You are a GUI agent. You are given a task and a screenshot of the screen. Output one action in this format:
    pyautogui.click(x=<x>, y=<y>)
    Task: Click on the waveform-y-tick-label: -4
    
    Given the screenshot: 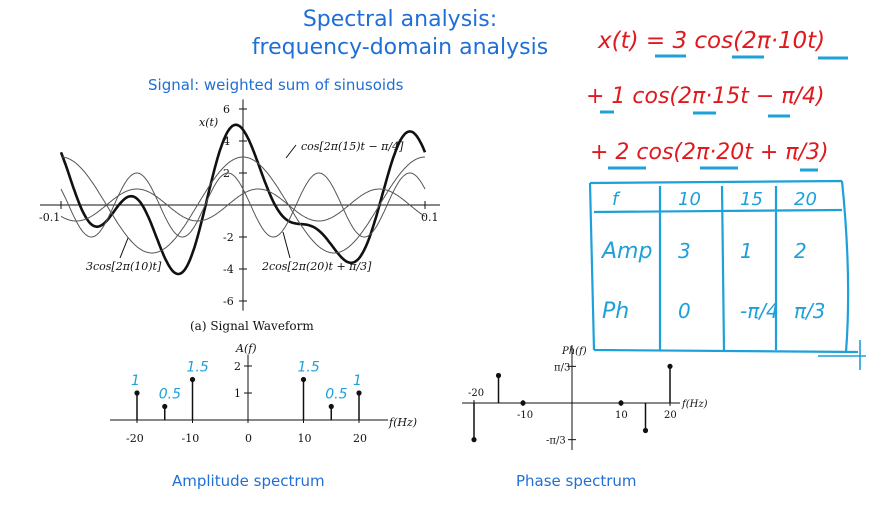 What is the action you would take?
    pyautogui.click(x=228, y=269)
    